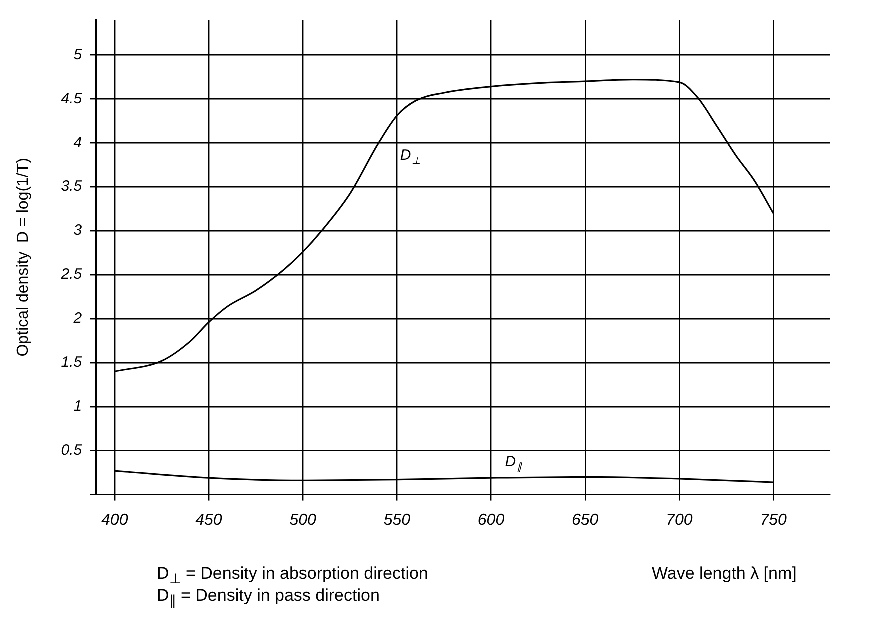  I want to click on x-tick-label: 600, so click(491, 520).